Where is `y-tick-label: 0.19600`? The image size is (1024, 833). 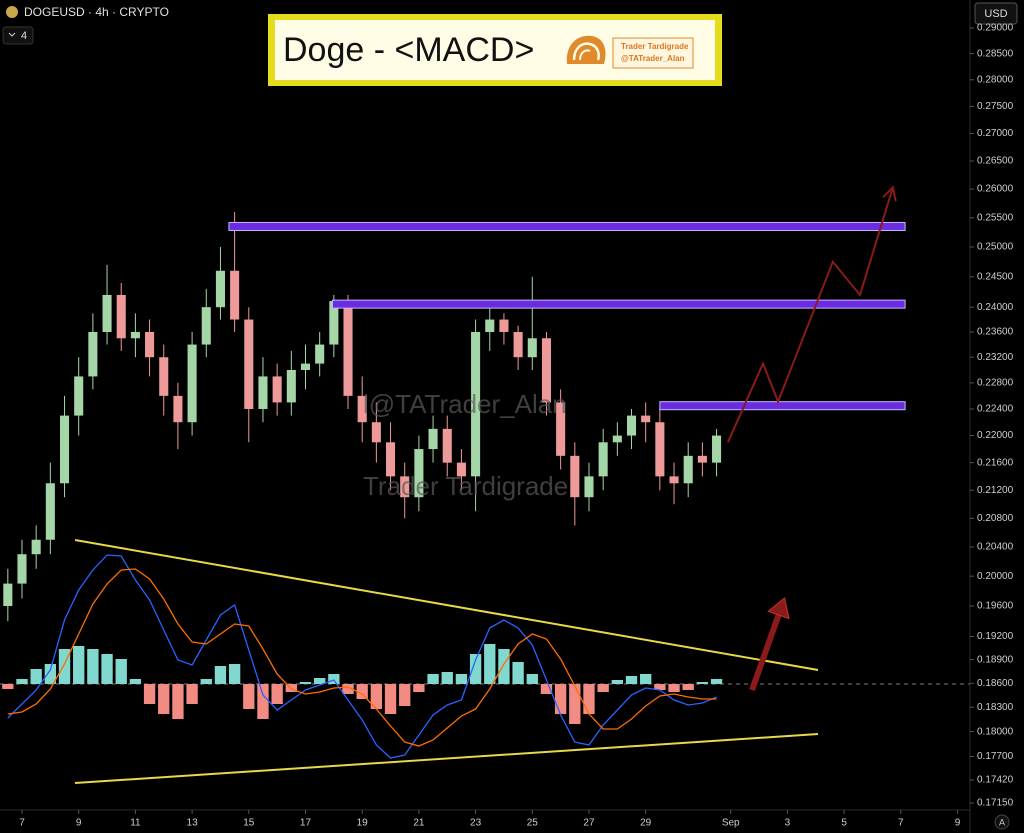 y-tick-label: 0.19600 is located at coordinates (995, 606).